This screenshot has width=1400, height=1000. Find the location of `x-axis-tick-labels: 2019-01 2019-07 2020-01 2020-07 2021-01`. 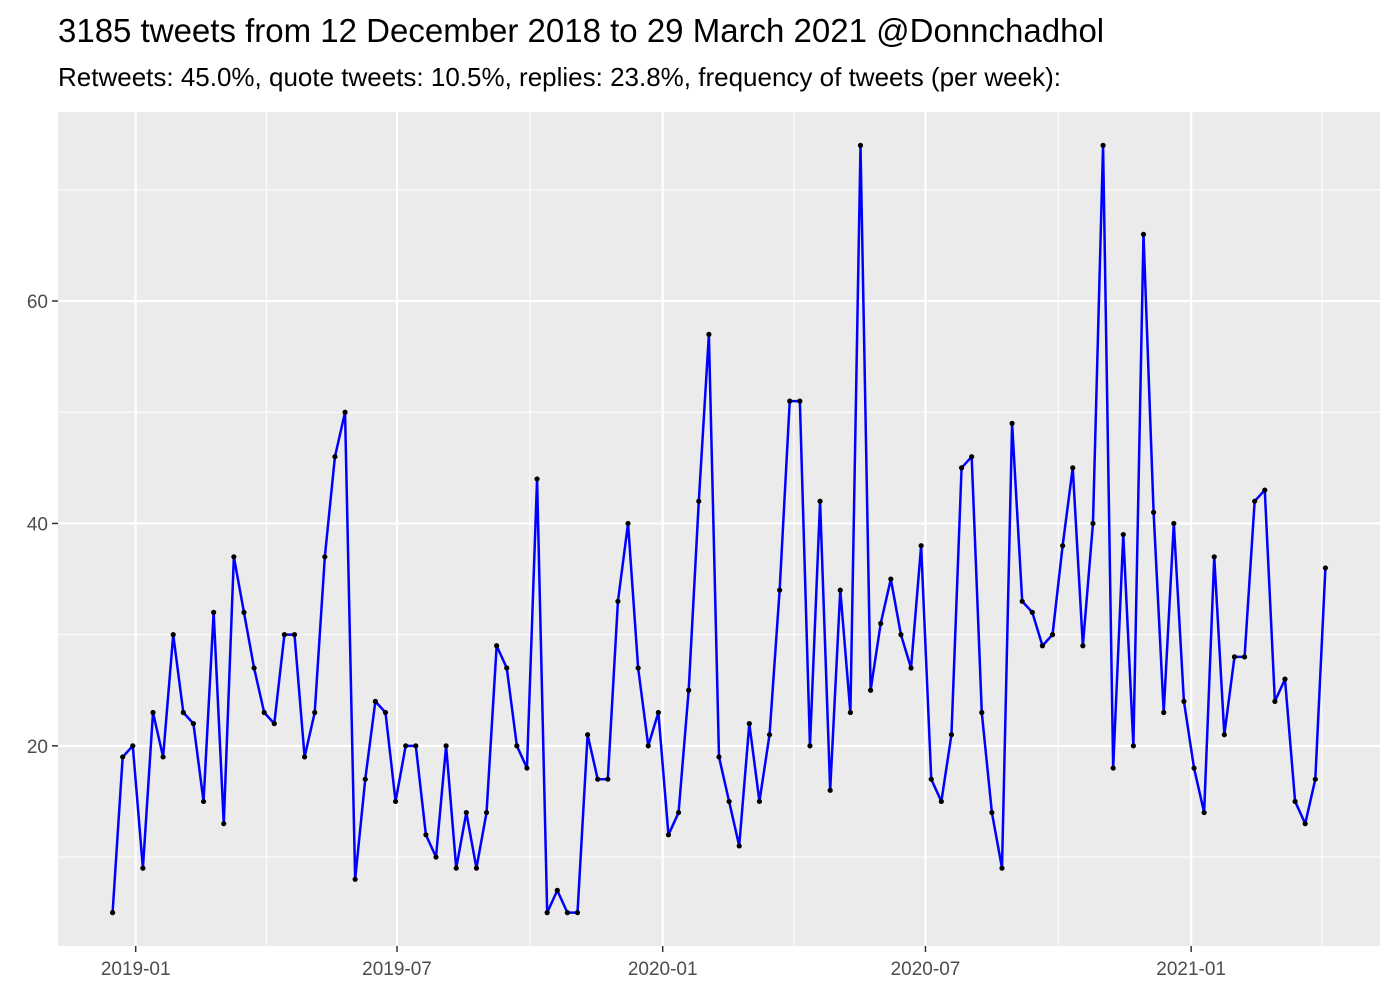

x-axis-tick-labels: 2019-01 2019-07 2020-01 2020-07 2021-01 is located at coordinates (663, 969).